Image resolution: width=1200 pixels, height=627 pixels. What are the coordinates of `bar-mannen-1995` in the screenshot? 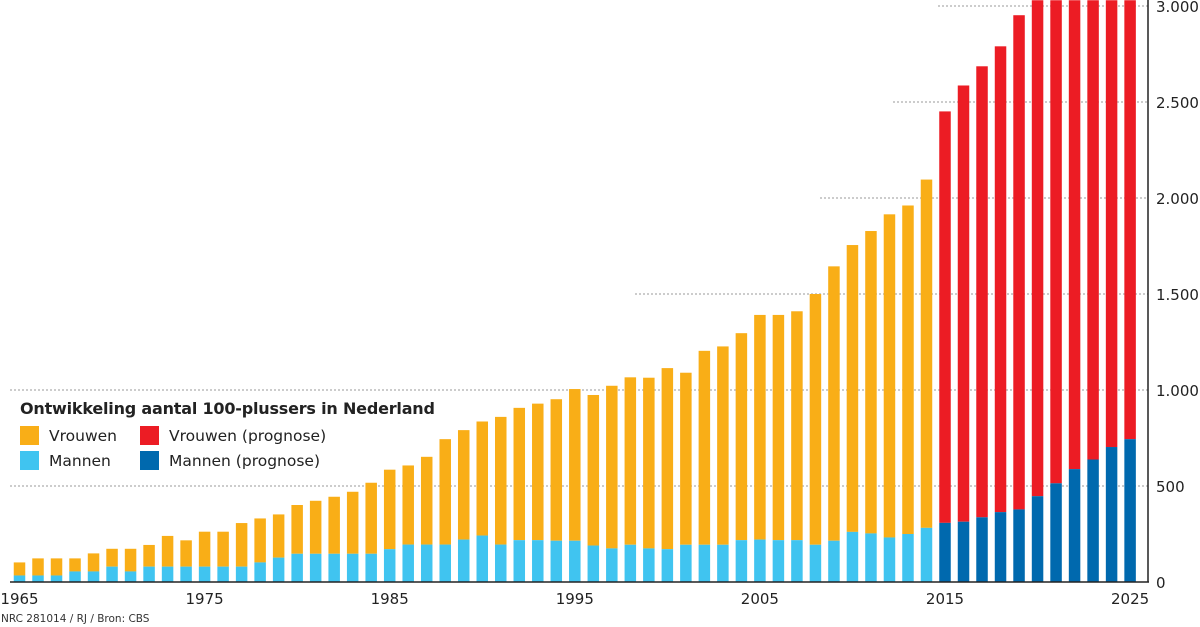 It's located at (575, 561).